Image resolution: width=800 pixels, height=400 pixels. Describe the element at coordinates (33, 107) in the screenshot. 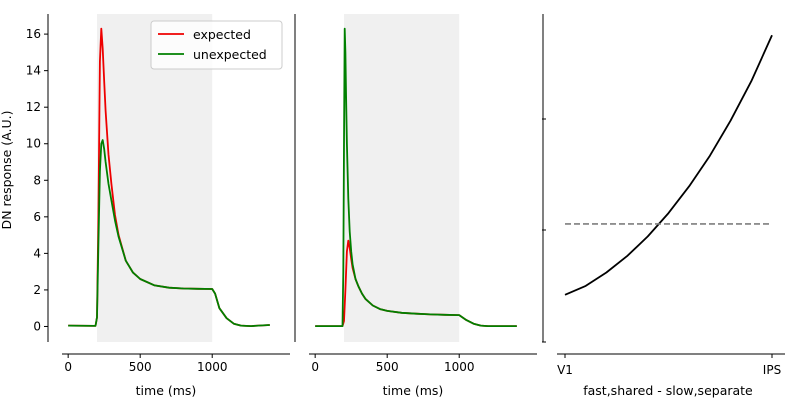

I see `y-tick-label: 12` at that location.